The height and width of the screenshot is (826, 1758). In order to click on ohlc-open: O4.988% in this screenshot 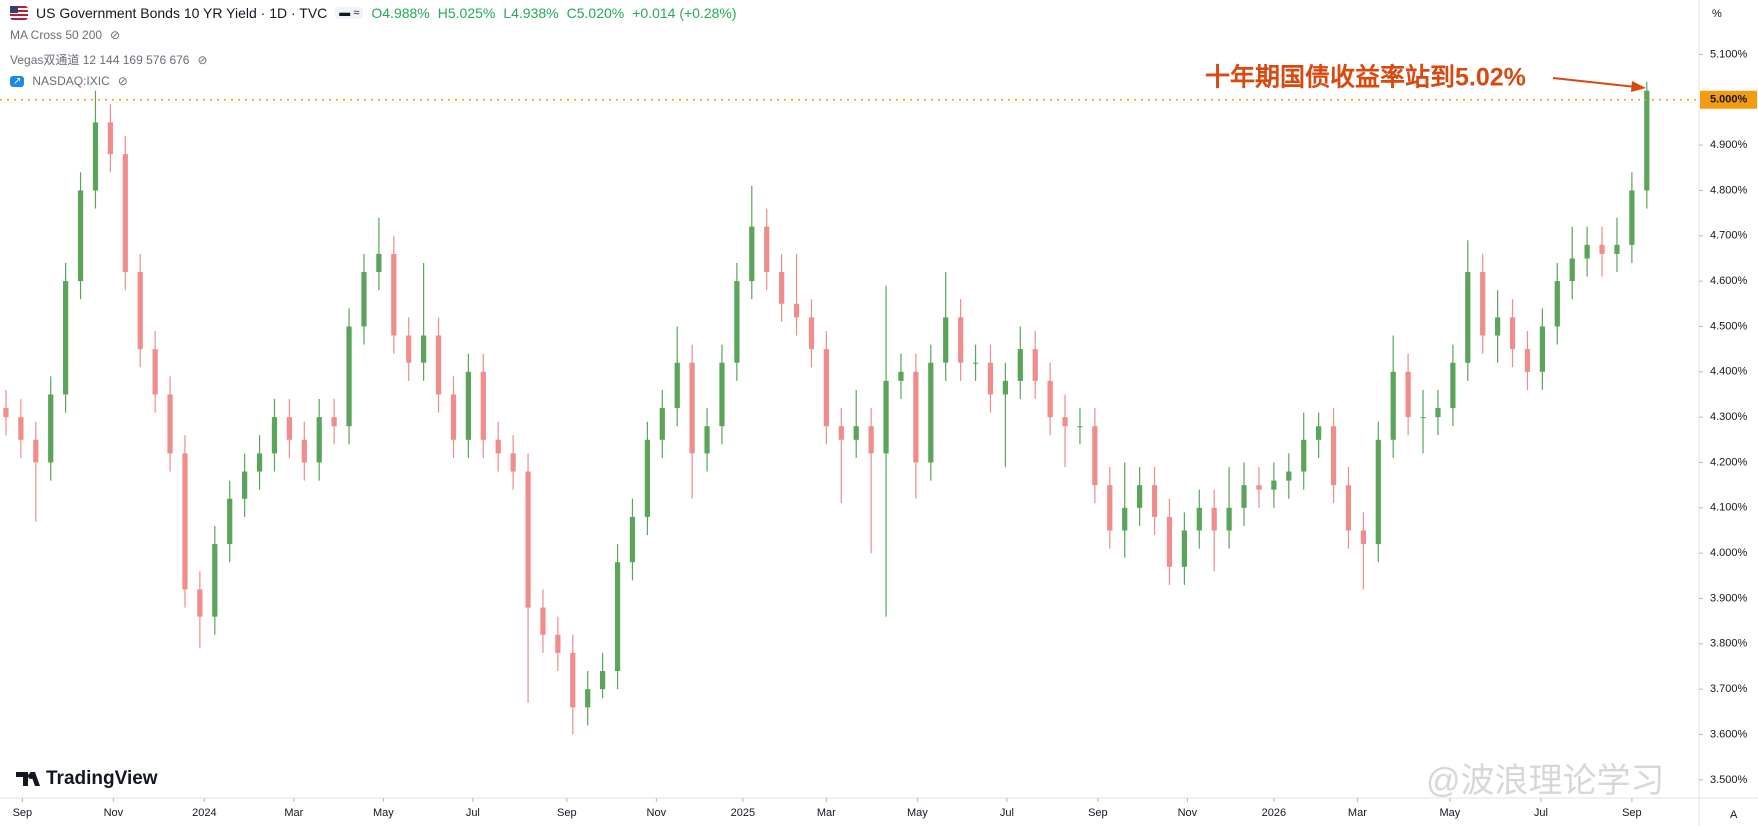, I will do `click(400, 13)`.